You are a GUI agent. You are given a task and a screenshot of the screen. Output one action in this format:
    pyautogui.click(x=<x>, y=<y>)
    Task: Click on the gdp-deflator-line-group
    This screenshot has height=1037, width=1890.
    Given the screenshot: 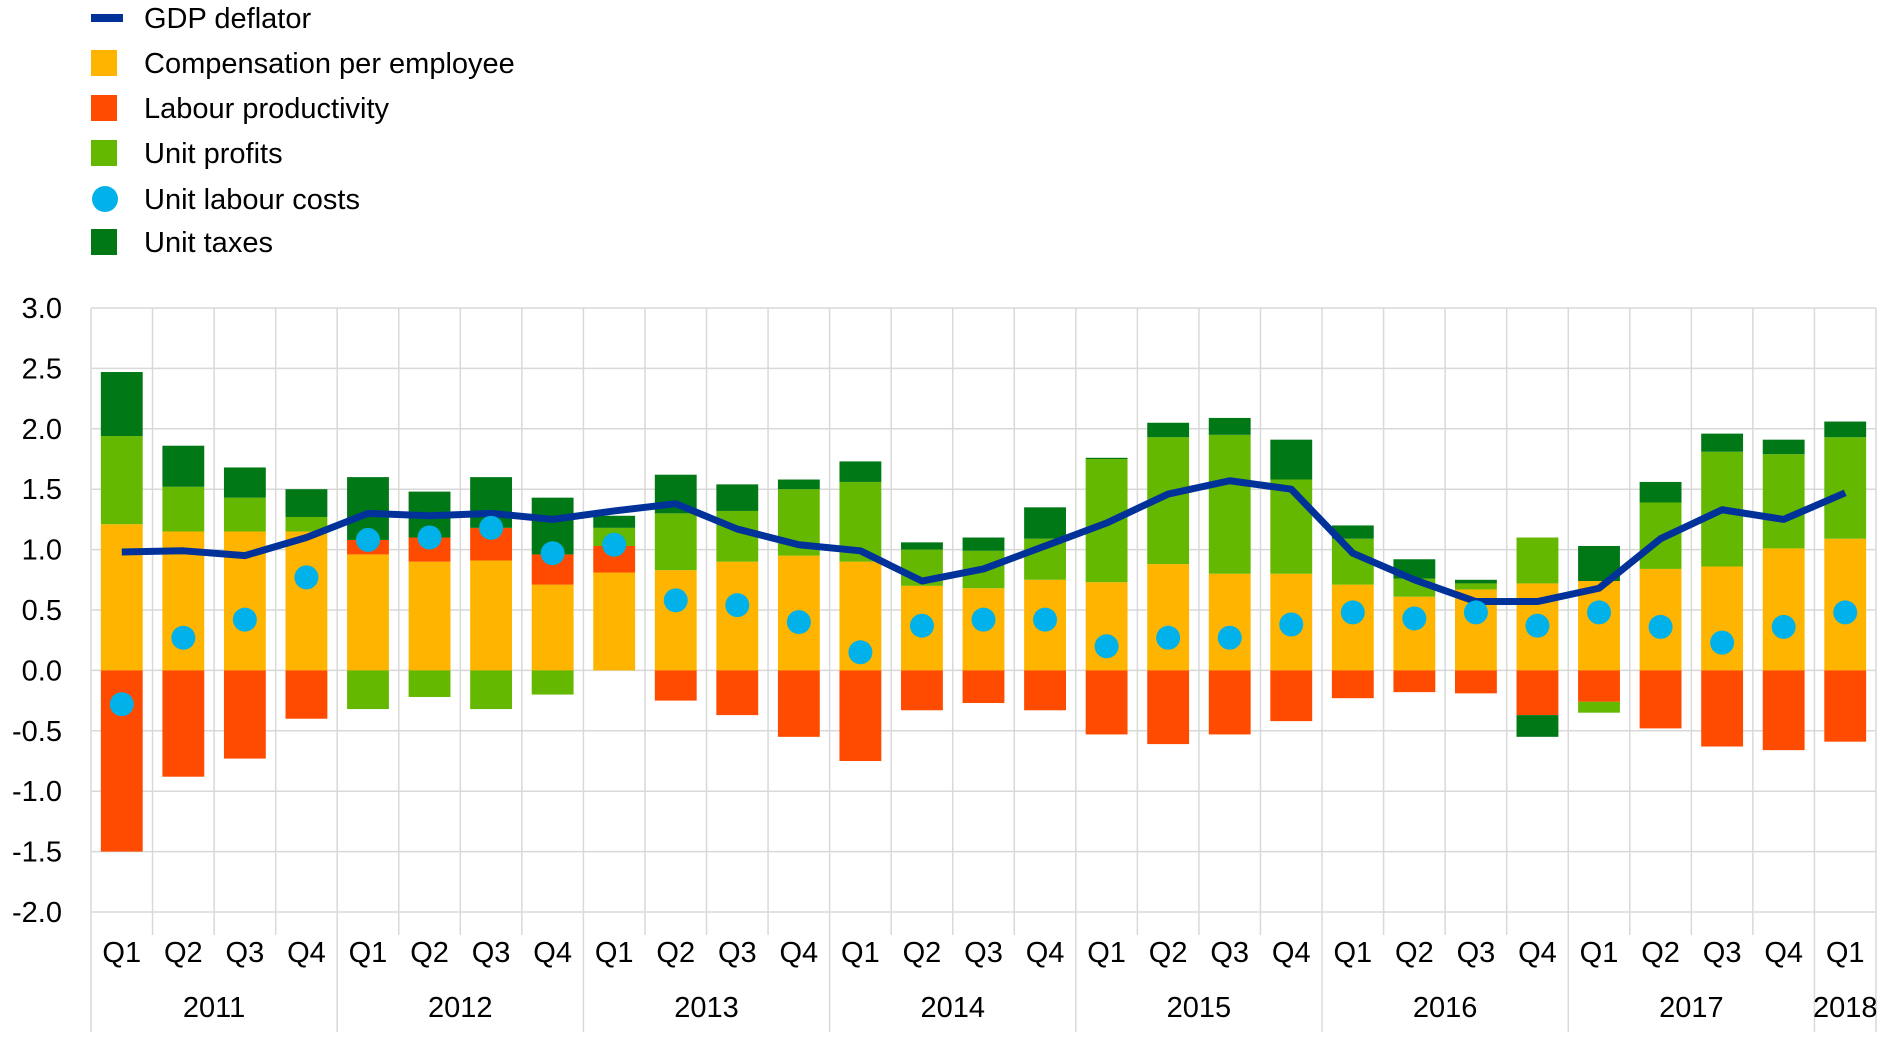 What is the action you would take?
    pyautogui.click(x=984, y=541)
    